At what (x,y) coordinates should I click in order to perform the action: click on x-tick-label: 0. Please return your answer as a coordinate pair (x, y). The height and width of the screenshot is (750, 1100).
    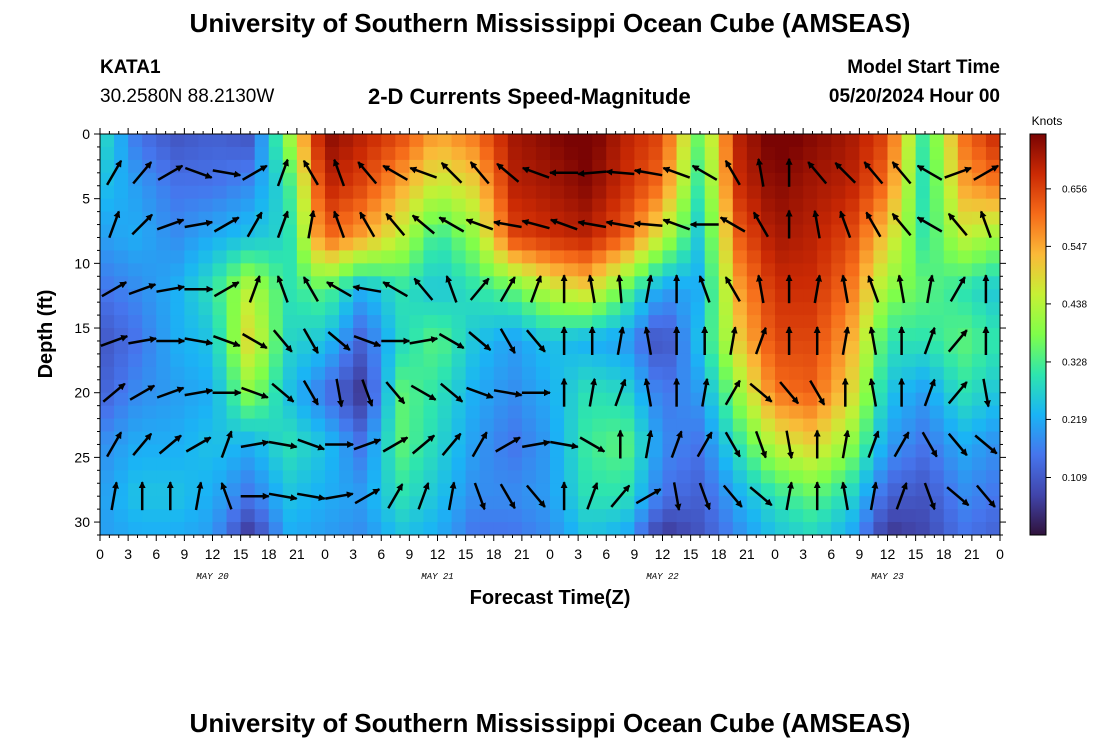
    Looking at the image, I should click on (1000, 554).